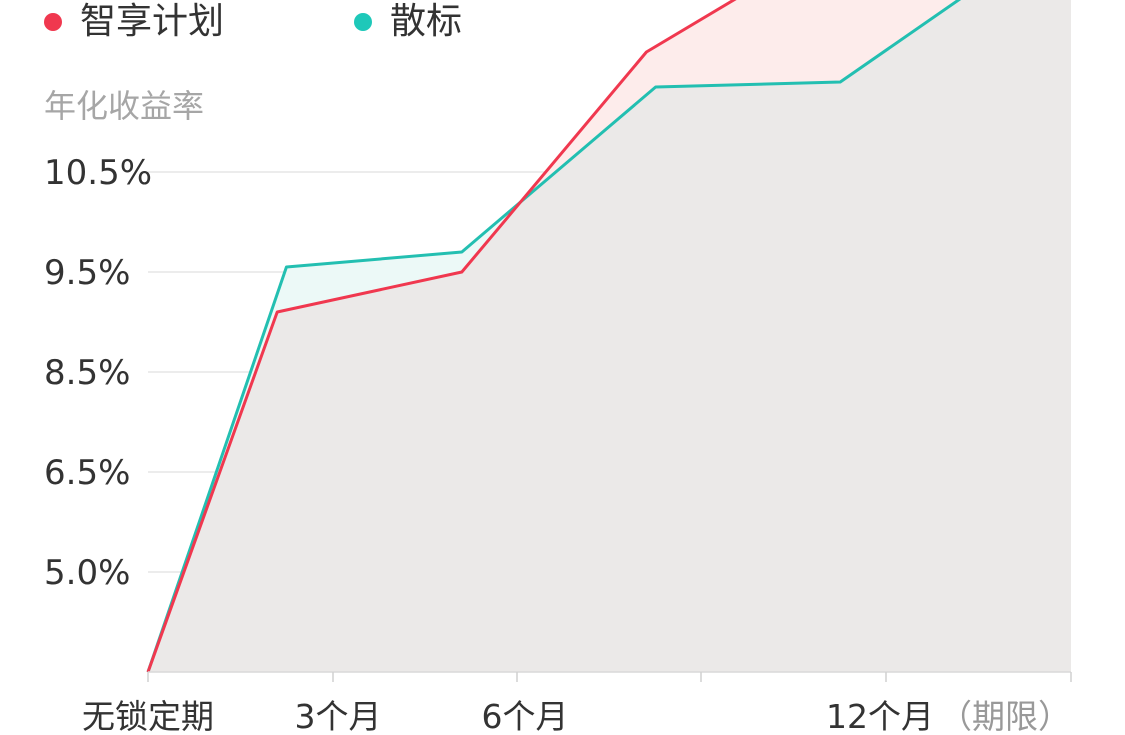 The image size is (1125, 735). Describe the element at coordinates (880, 716) in the screenshot. I see `x-tick-label: 12个月` at that location.